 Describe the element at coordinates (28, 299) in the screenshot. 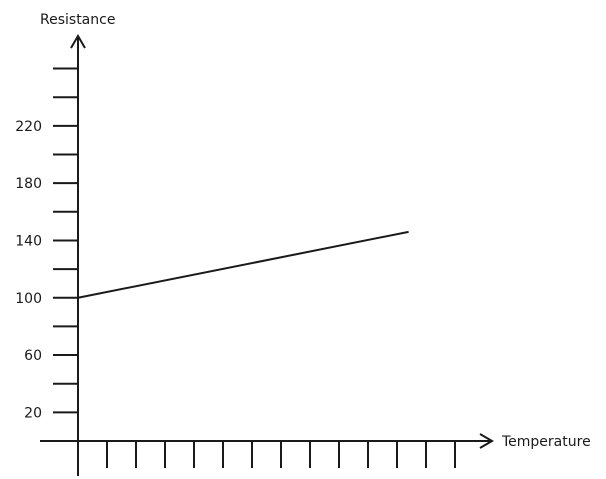

I see `y-tick-label: 100` at that location.